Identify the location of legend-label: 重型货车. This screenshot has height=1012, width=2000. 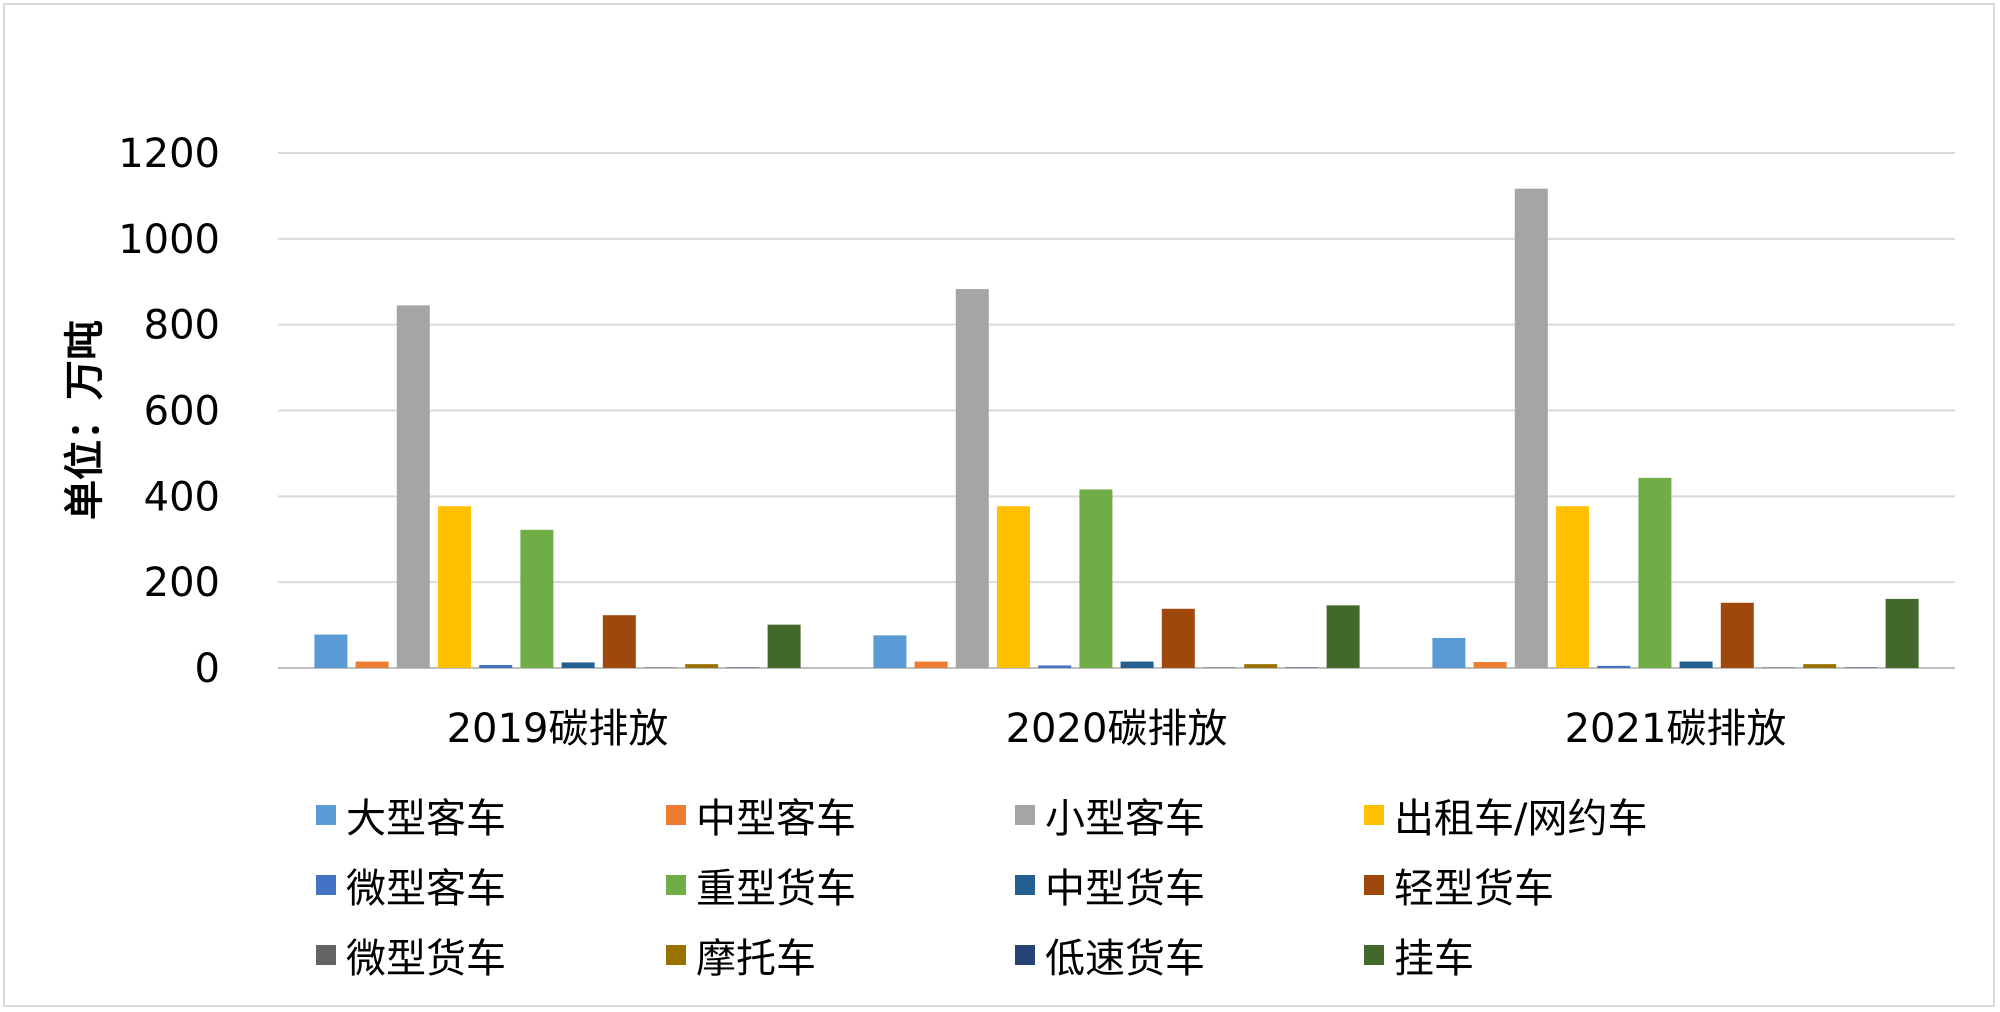
(776, 889).